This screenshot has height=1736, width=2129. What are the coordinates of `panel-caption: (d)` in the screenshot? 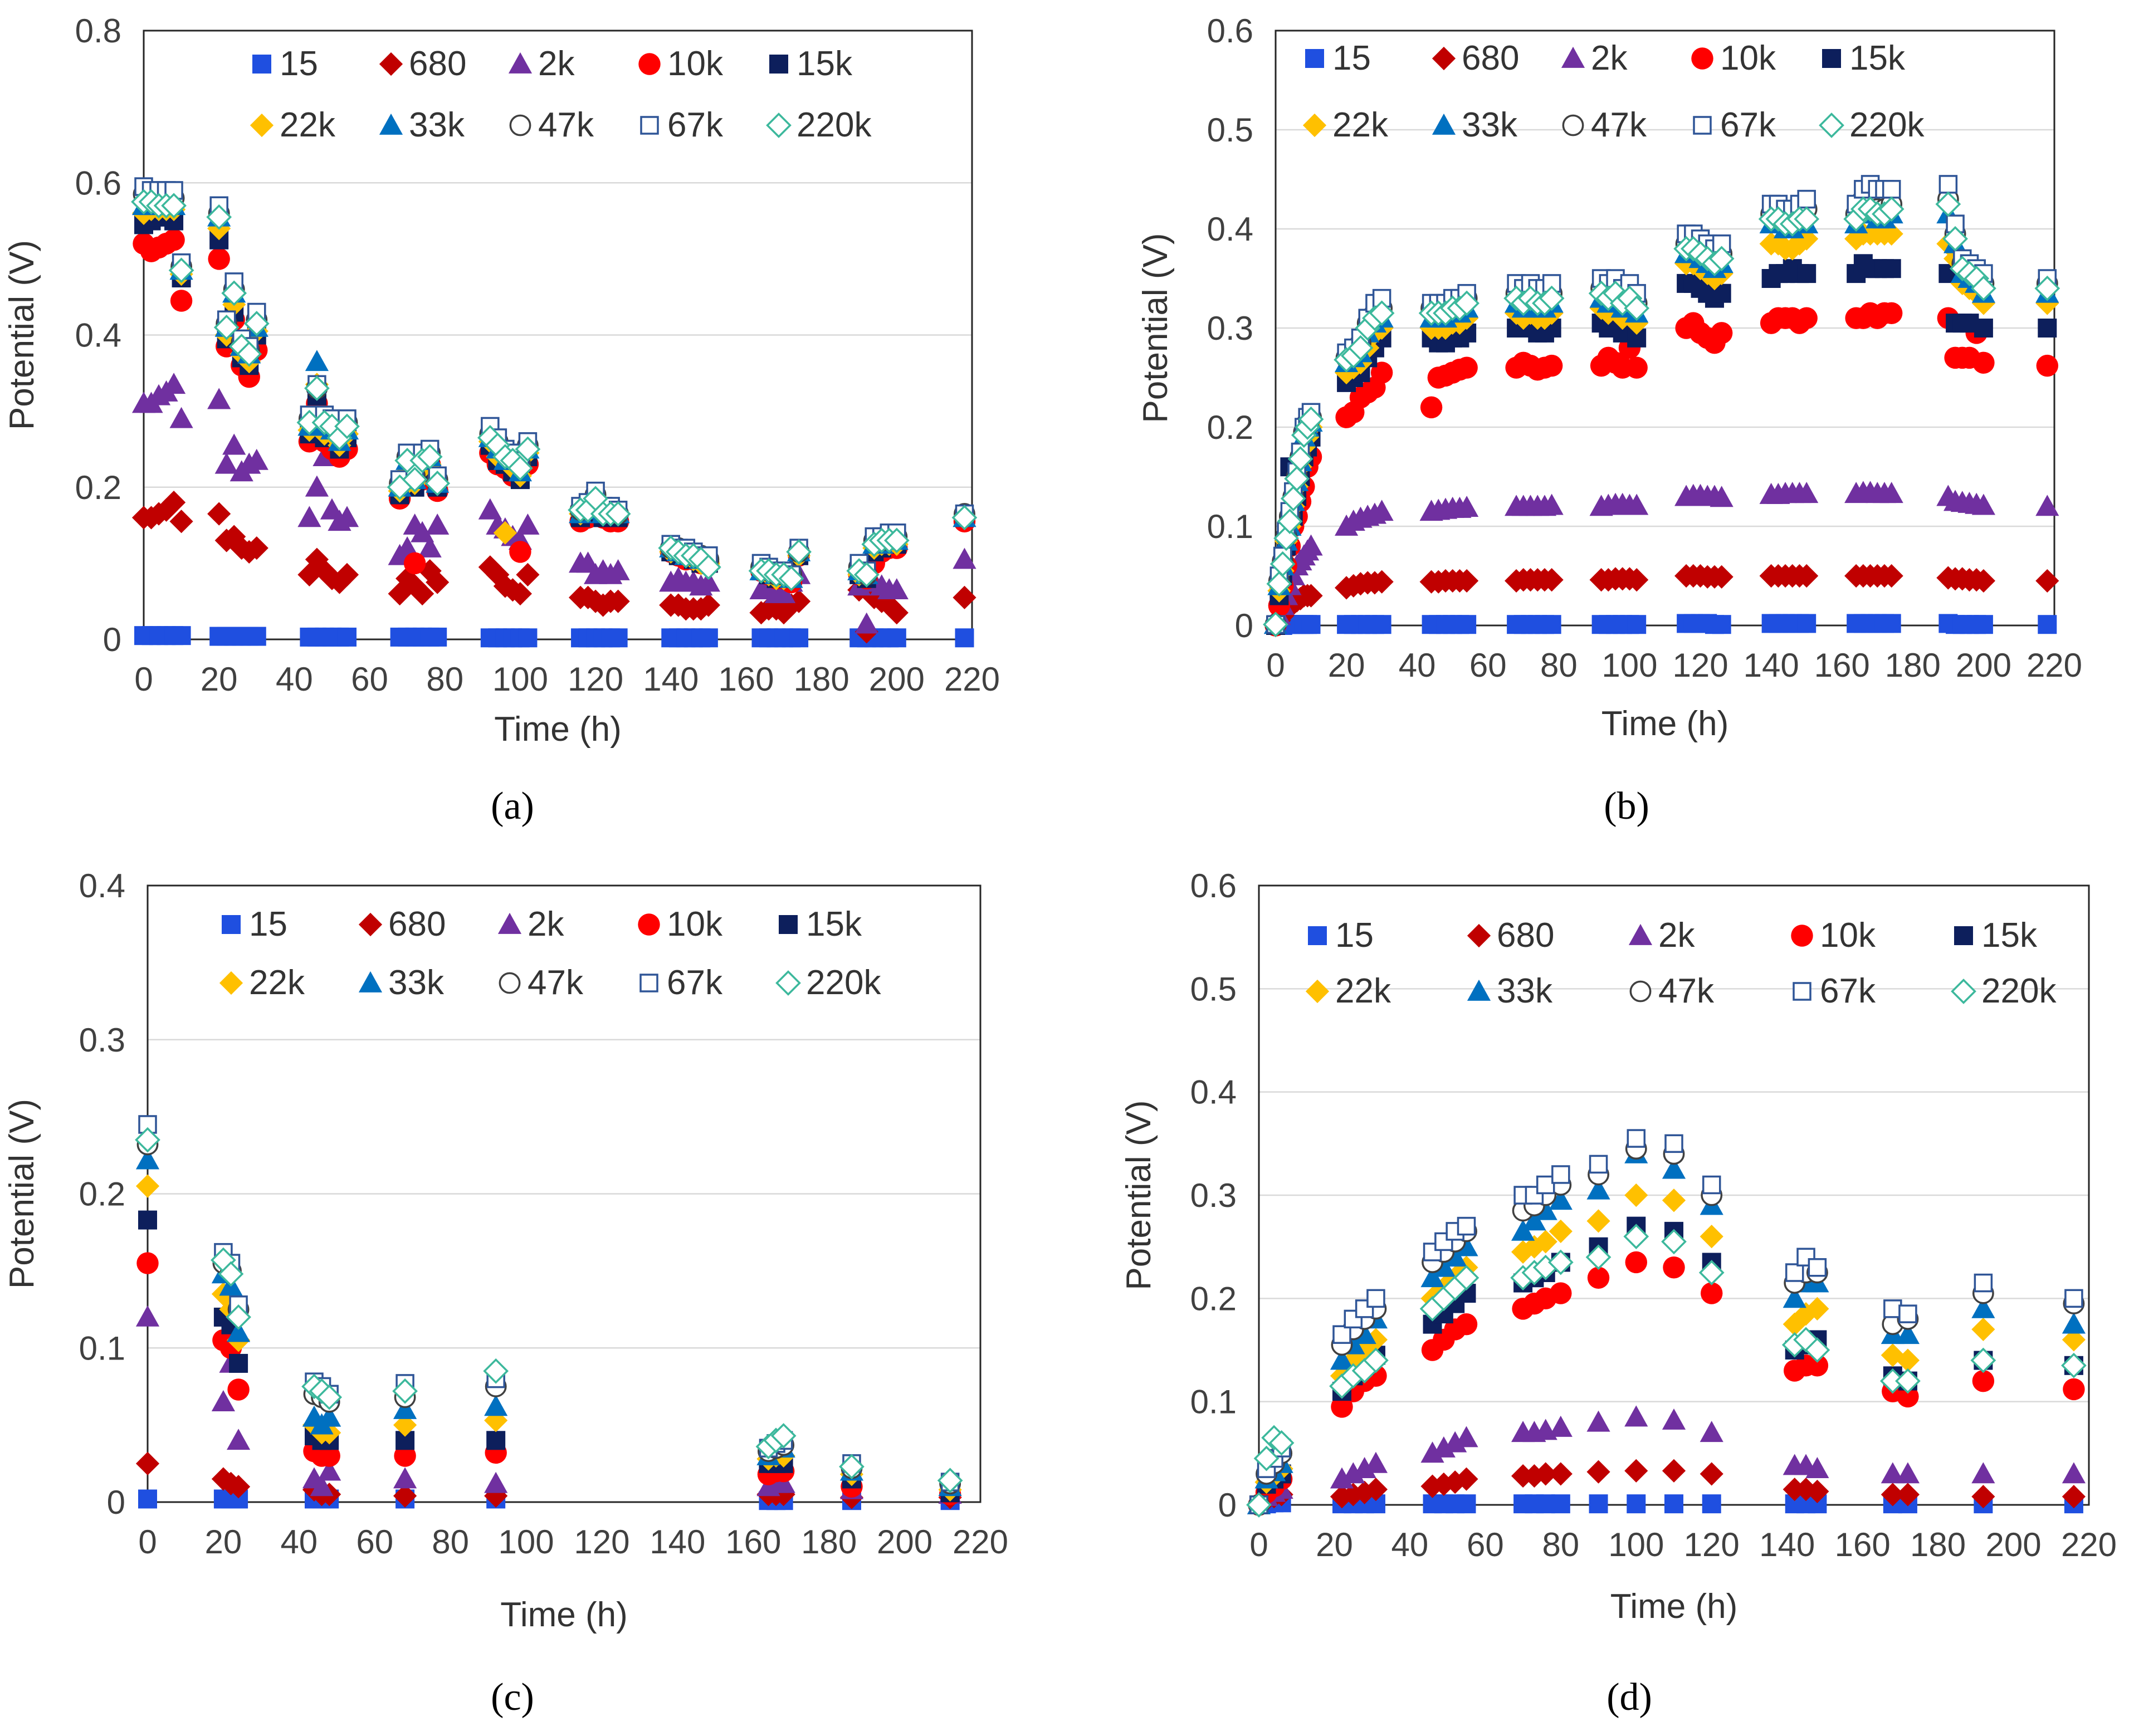 It's located at (1629, 1698).